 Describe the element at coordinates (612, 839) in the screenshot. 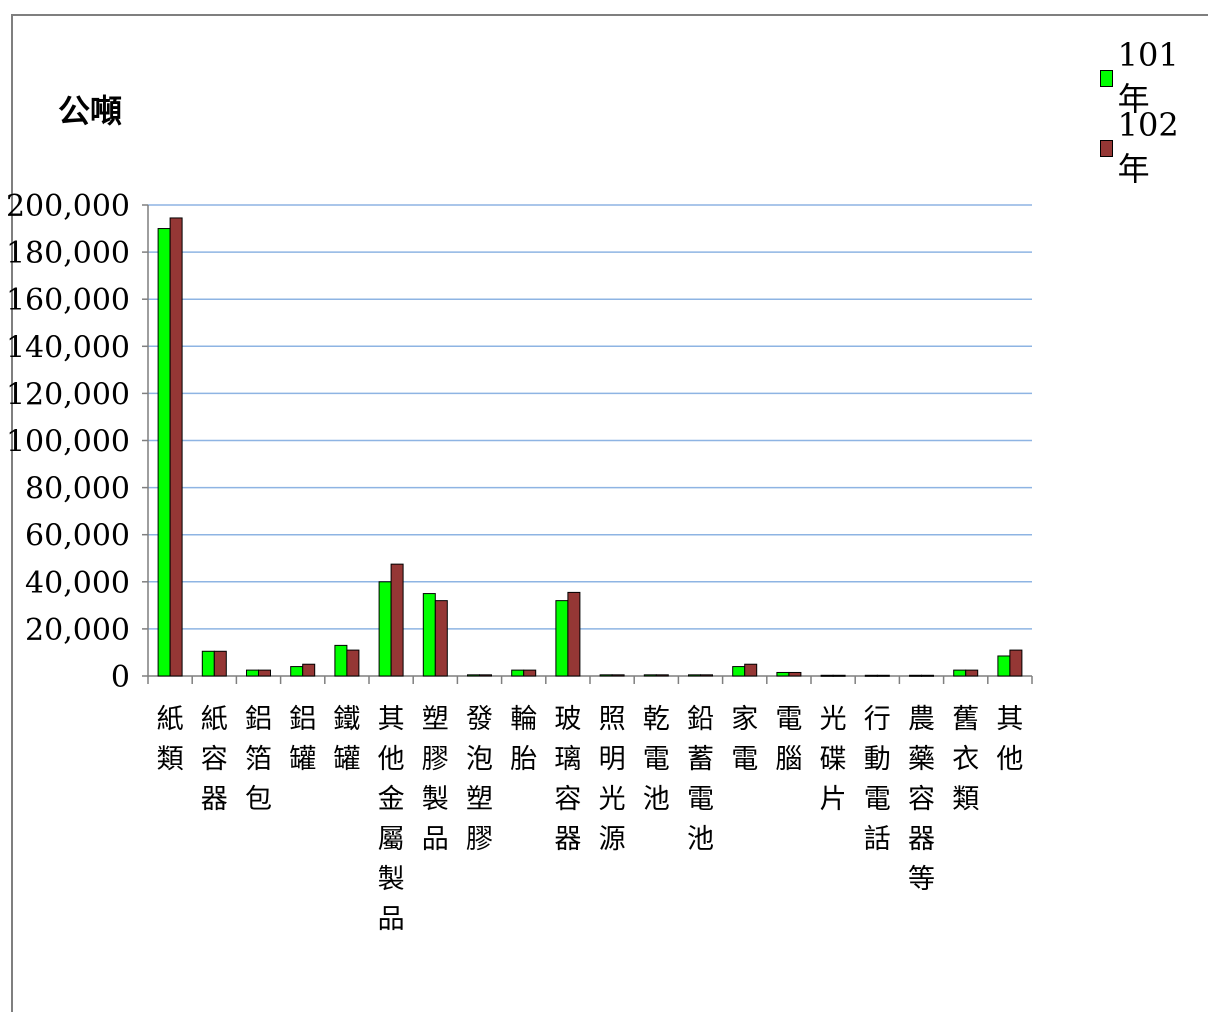

I see `x-category-label: 源` at that location.